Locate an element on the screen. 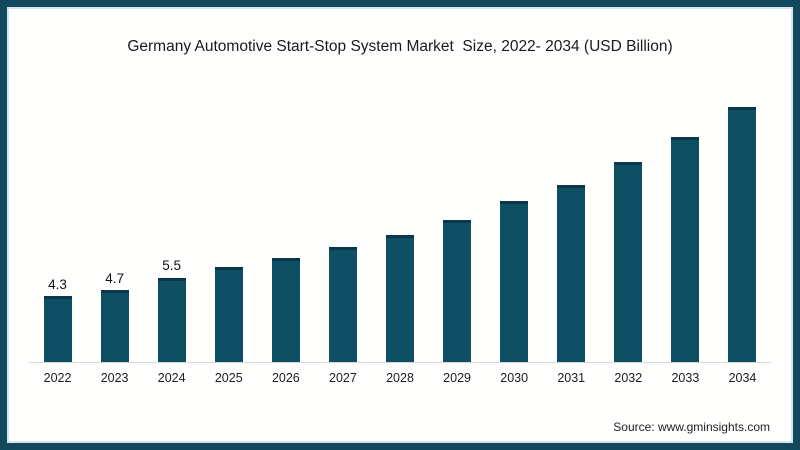  x-axis-label: 2024 is located at coordinates (171, 378).